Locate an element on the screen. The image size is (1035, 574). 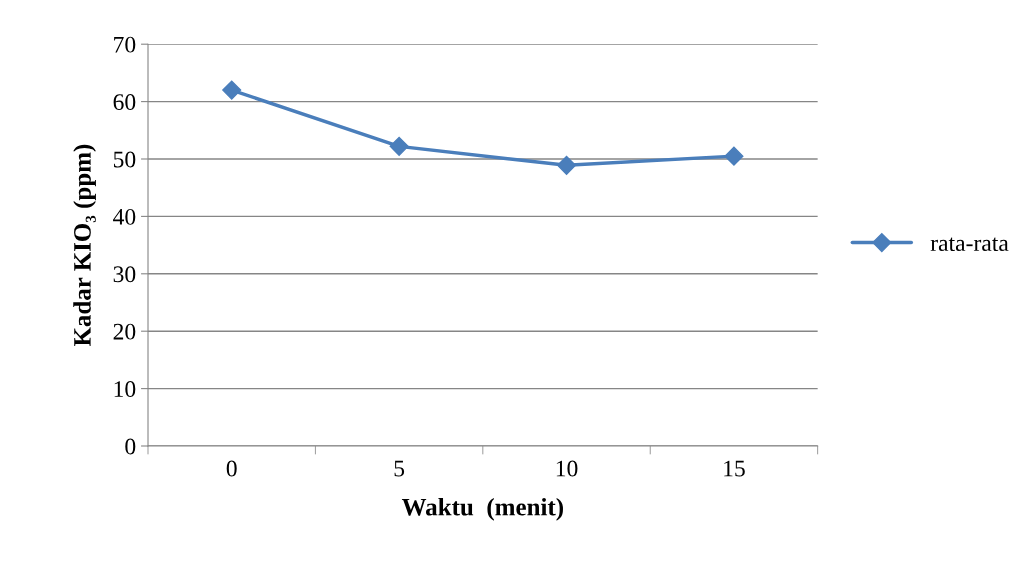
y-tick-label: 70 is located at coordinates (125, 44).